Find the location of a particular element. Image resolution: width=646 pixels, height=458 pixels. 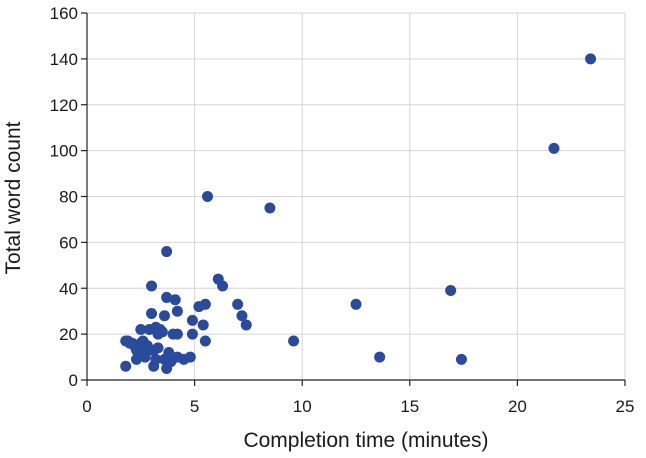

x-tick-label: 20 is located at coordinates (517, 406).